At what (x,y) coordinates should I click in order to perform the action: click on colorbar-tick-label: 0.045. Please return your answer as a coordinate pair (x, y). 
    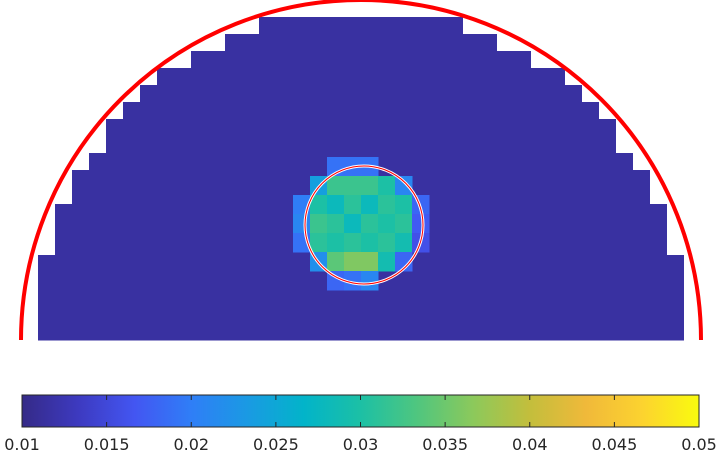
    Looking at the image, I should click on (614, 444).